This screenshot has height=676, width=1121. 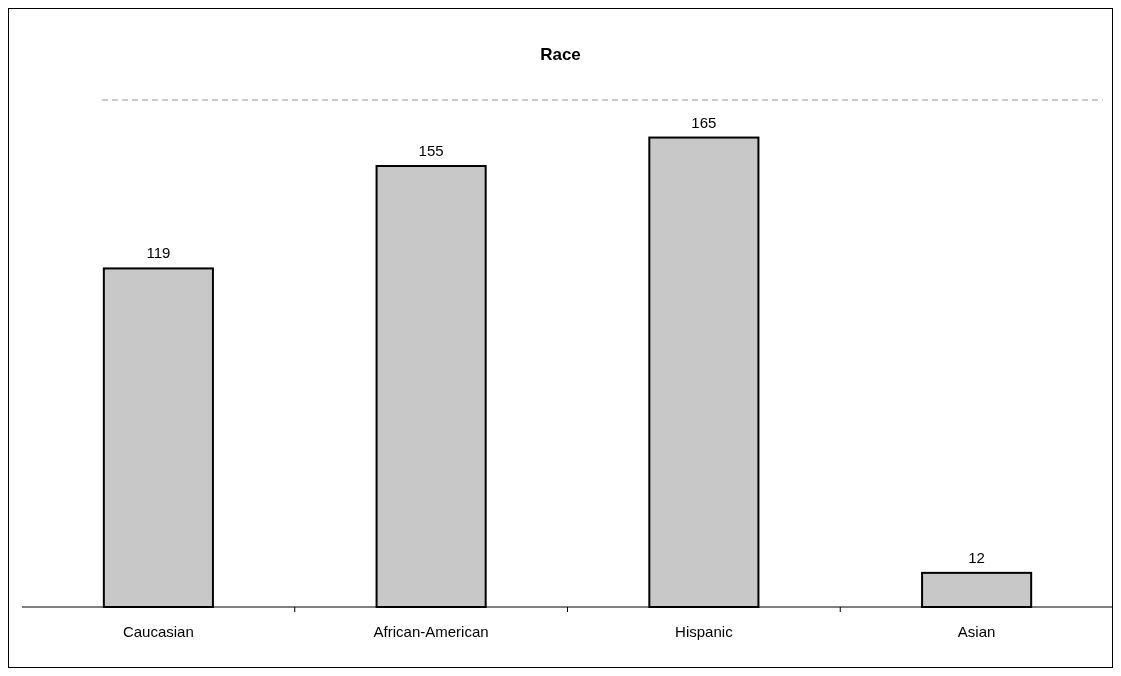 What do you see at coordinates (158, 253) in the screenshot?
I see `data-label: 119` at bounding box center [158, 253].